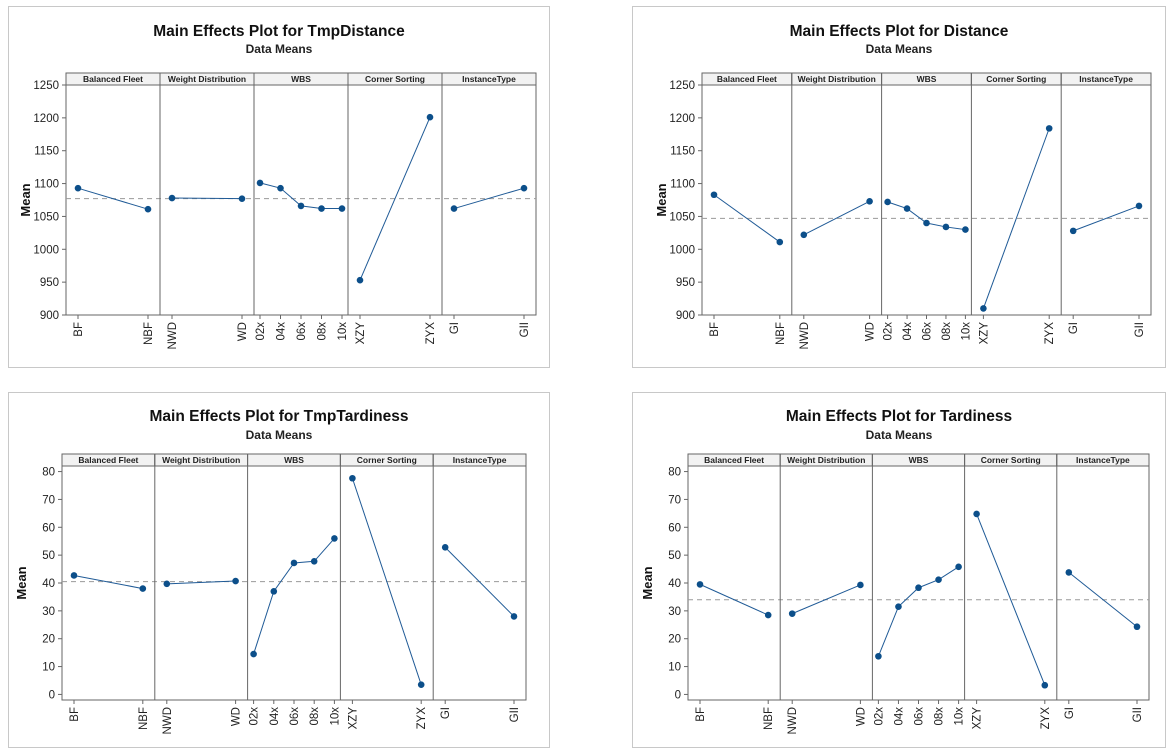  Describe the element at coordinates (48, 528) in the screenshot. I see `y-tick-label: 60` at that location.